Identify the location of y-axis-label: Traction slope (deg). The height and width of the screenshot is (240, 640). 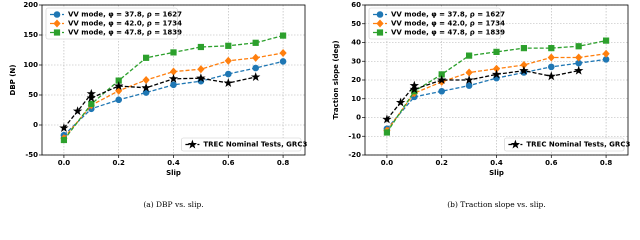
(336, 79).